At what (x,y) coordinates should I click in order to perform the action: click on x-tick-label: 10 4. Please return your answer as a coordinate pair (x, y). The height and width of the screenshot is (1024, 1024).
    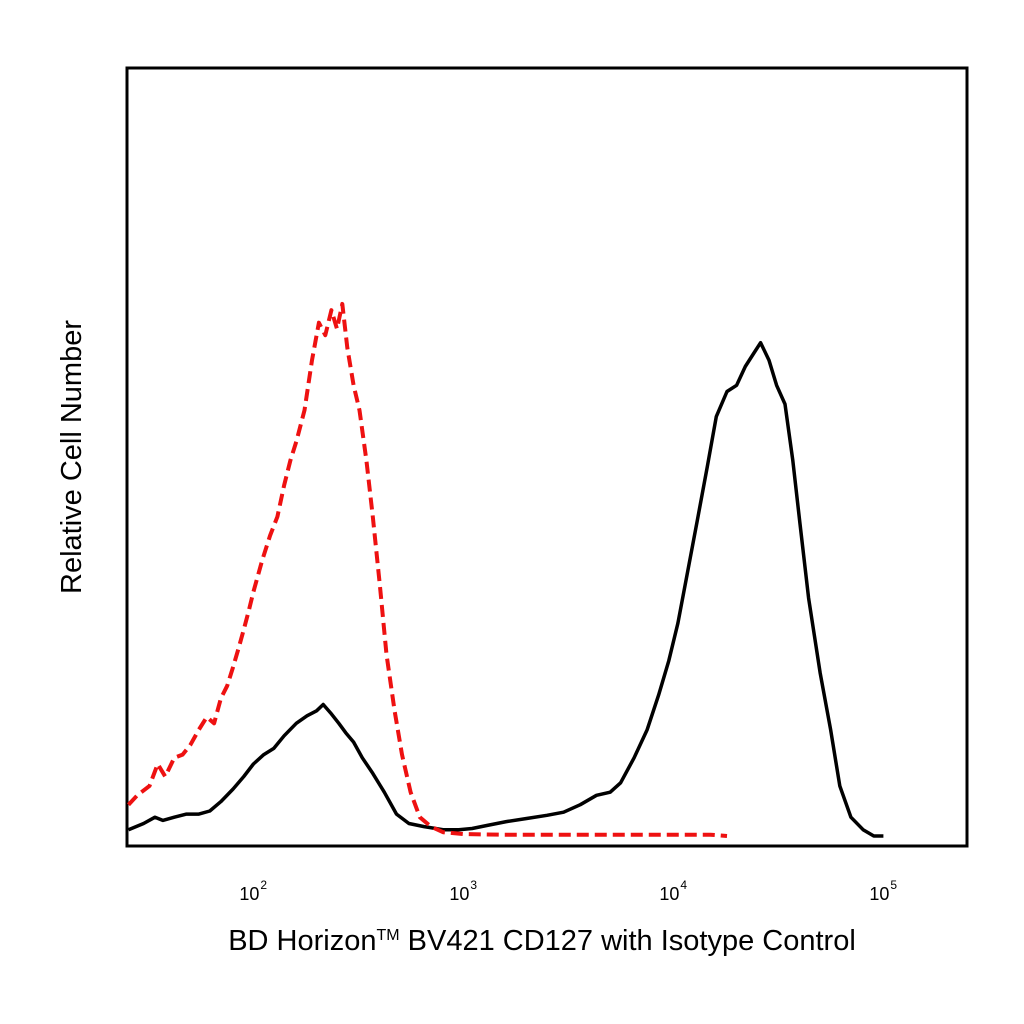
    Looking at the image, I should click on (673, 891).